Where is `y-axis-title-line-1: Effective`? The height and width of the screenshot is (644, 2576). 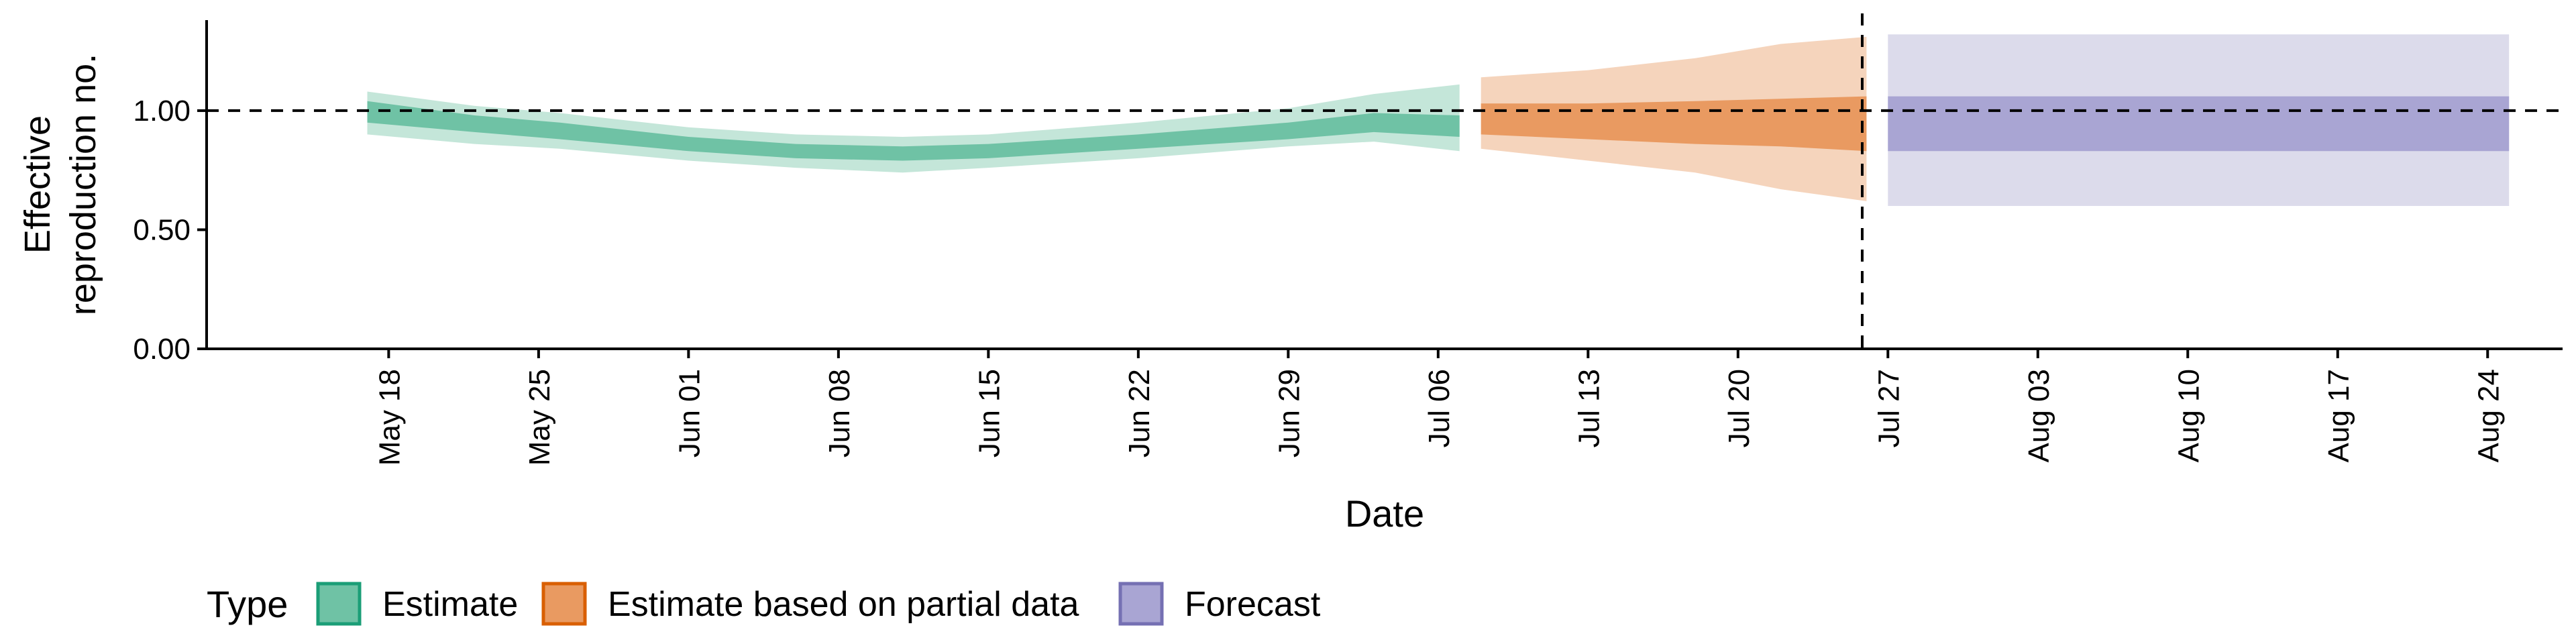
y-axis-title-line-1: Effective is located at coordinates (37, 184).